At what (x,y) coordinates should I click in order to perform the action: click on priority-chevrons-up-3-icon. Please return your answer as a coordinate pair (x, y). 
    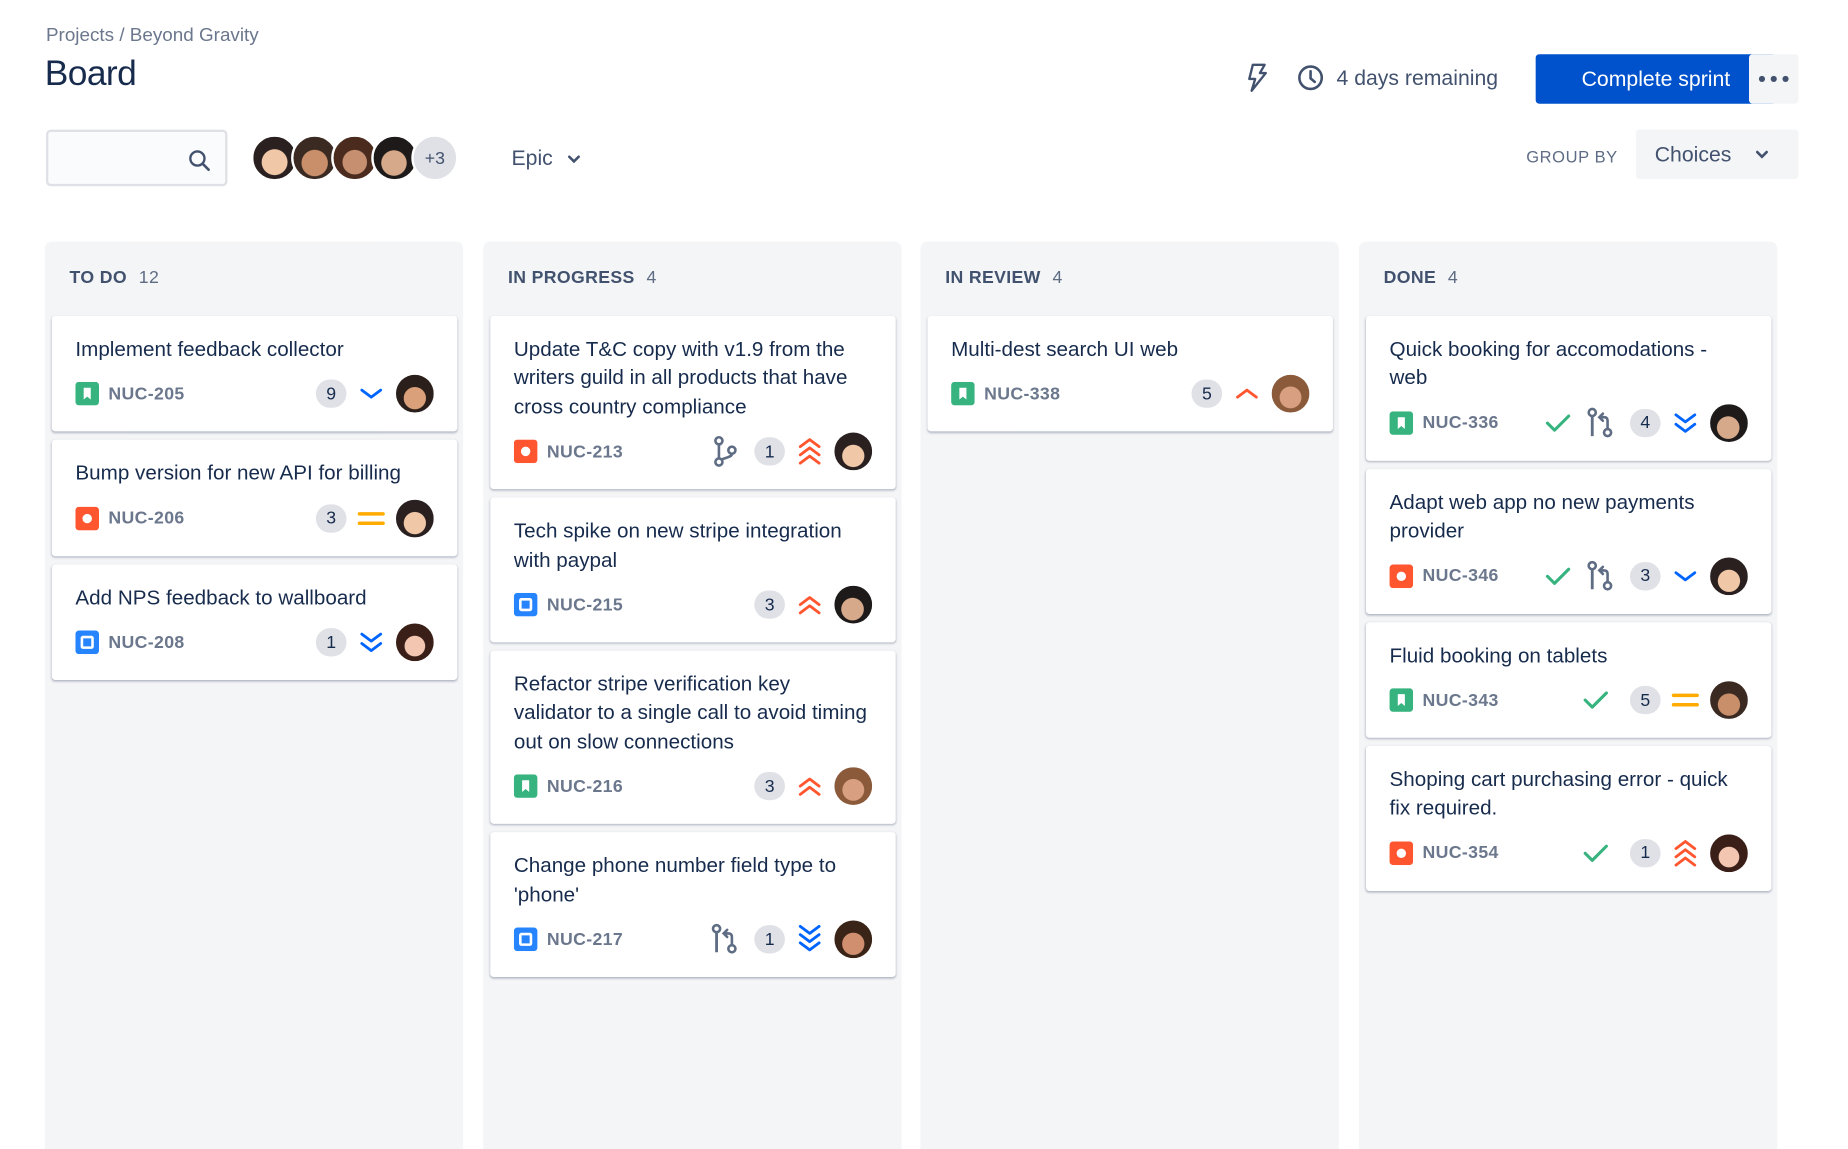
    Looking at the image, I should click on (809, 451).